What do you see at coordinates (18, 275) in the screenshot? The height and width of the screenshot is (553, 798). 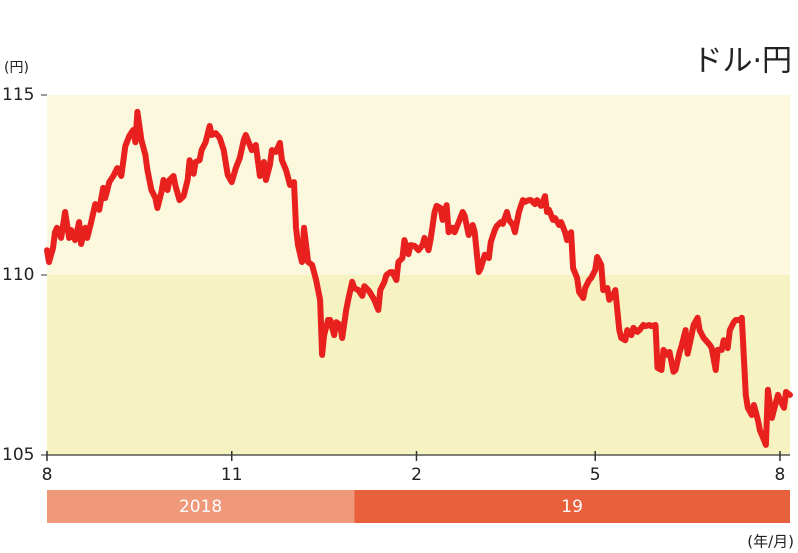 I see `y-tick-label: 110` at bounding box center [18, 275].